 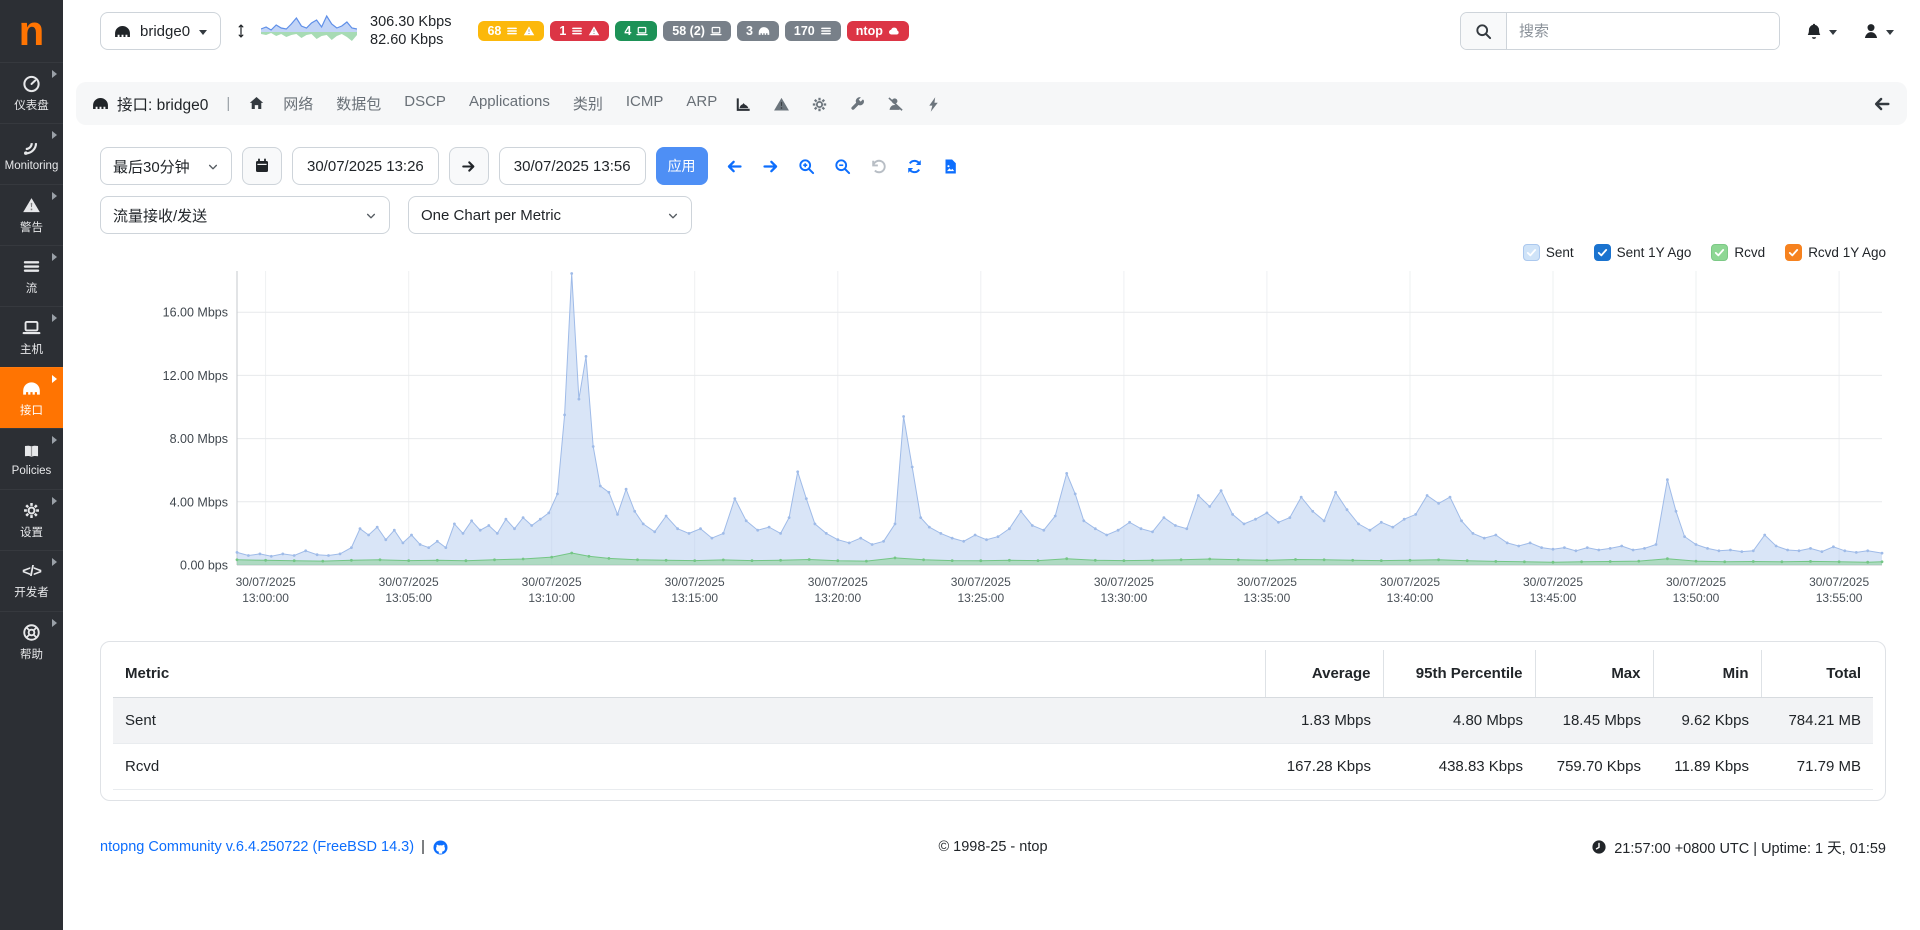 I want to click on laptop-icon, so click(x=716, y=31).